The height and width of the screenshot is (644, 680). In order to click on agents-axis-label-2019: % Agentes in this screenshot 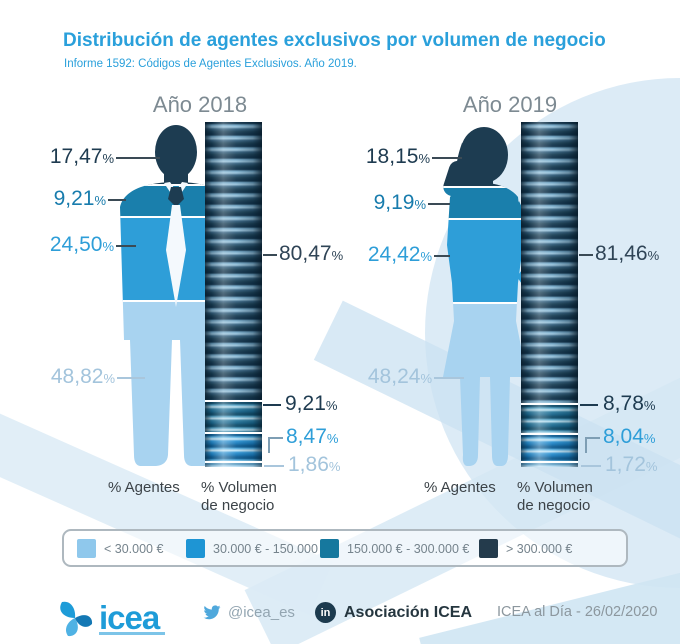, I will do `click(460, 487)`.